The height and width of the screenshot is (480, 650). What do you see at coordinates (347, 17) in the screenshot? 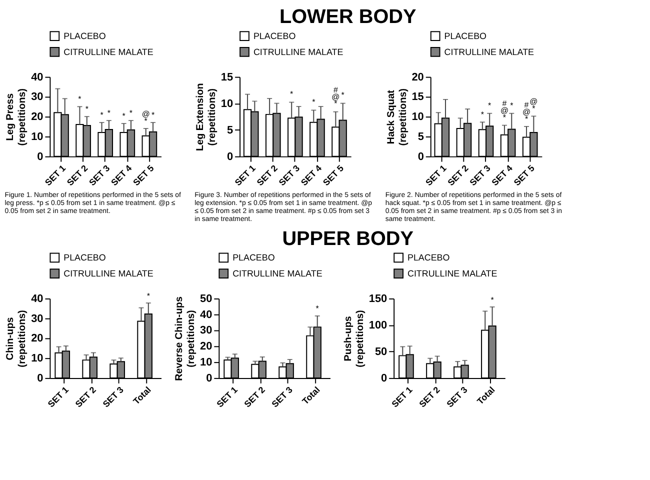
I see `text: LOWER BODY` at bounding box center [347, 17].